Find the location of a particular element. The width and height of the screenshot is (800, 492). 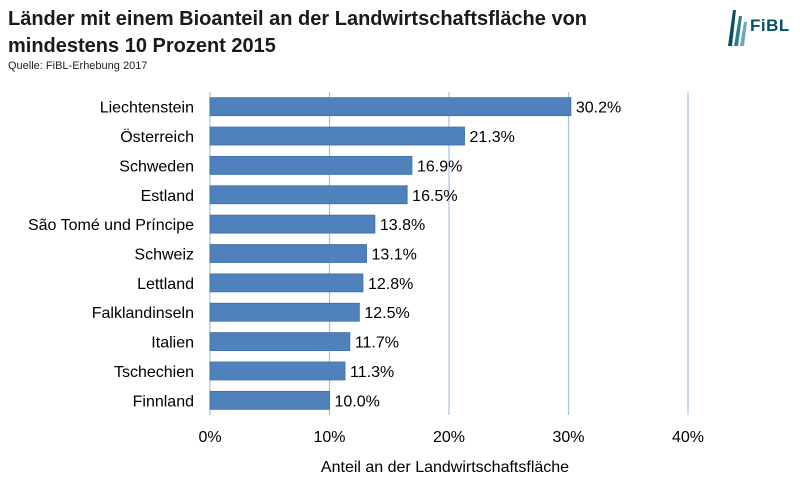

category-label: Italien is located at coordinates (172, 343).